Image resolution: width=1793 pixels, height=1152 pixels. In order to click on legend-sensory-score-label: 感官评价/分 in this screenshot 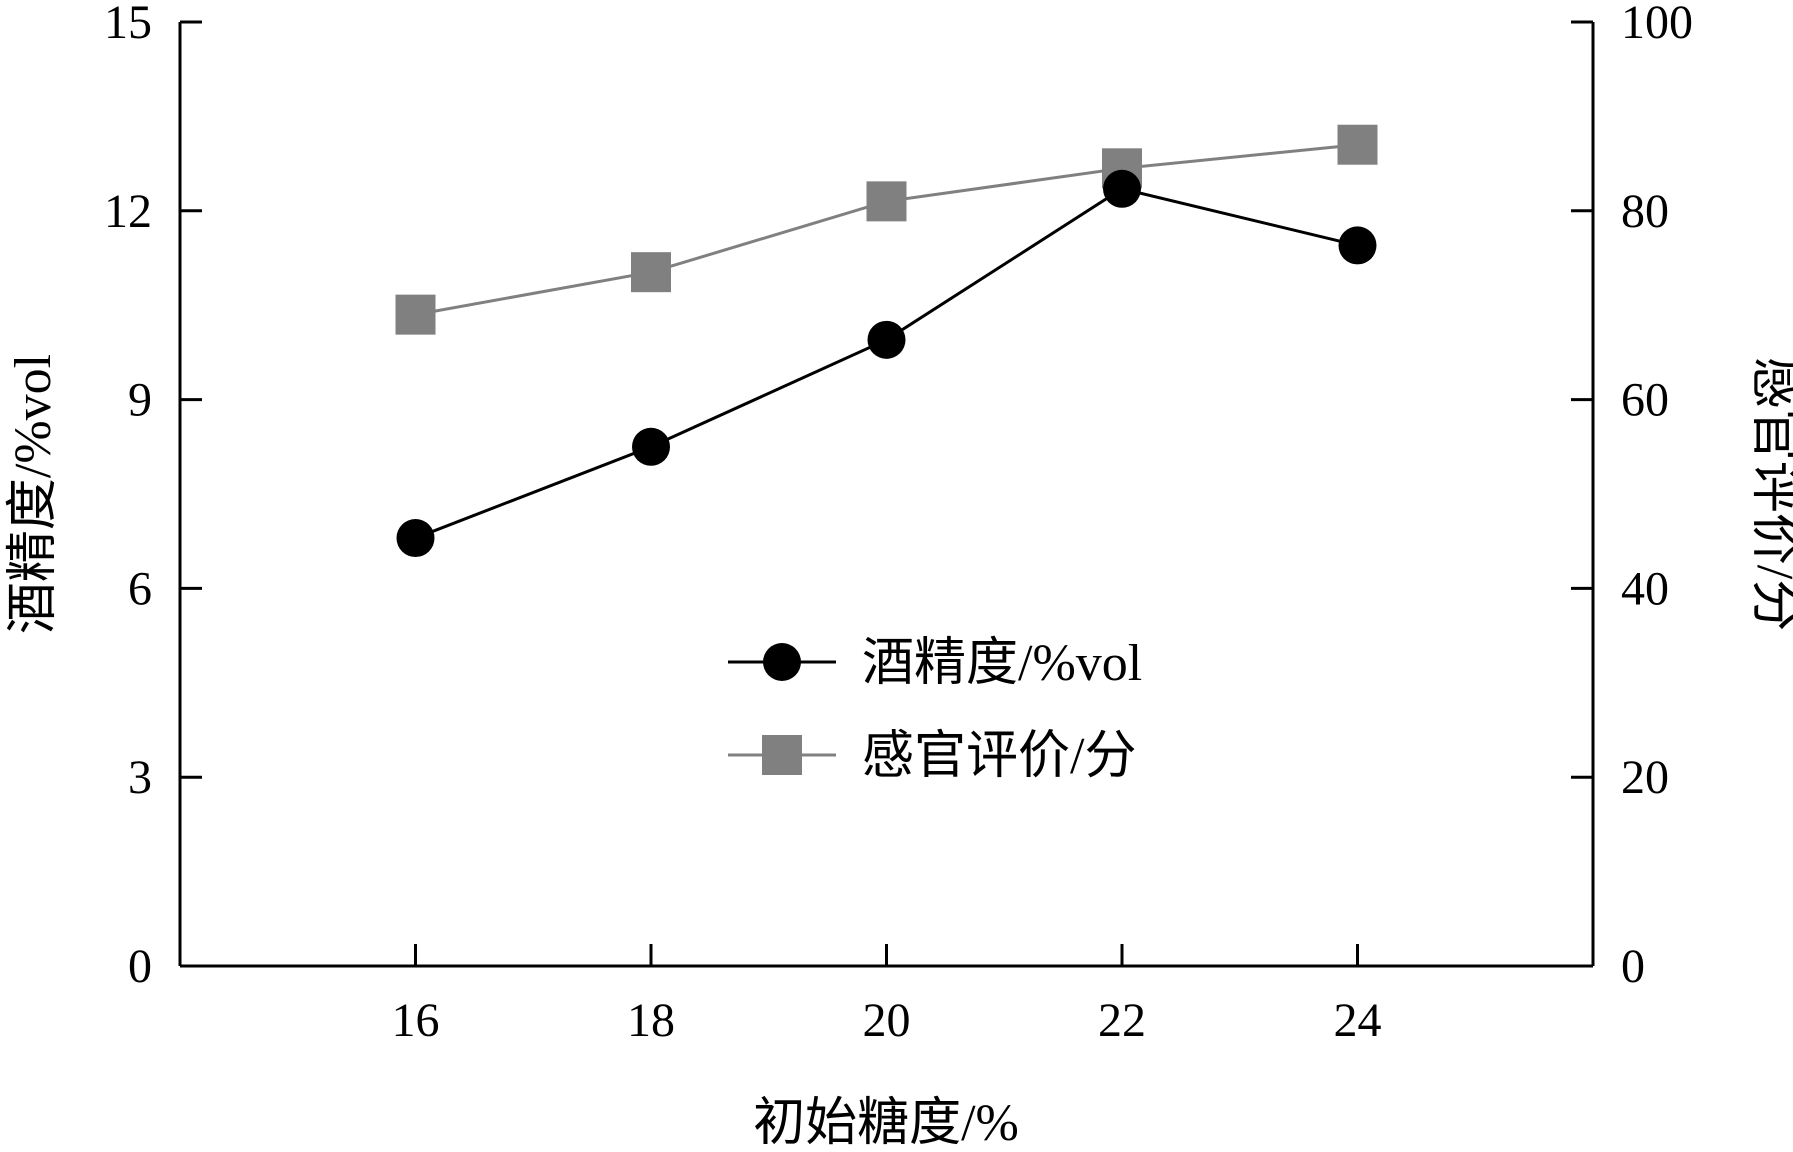, I will do `click(999, 756)`.